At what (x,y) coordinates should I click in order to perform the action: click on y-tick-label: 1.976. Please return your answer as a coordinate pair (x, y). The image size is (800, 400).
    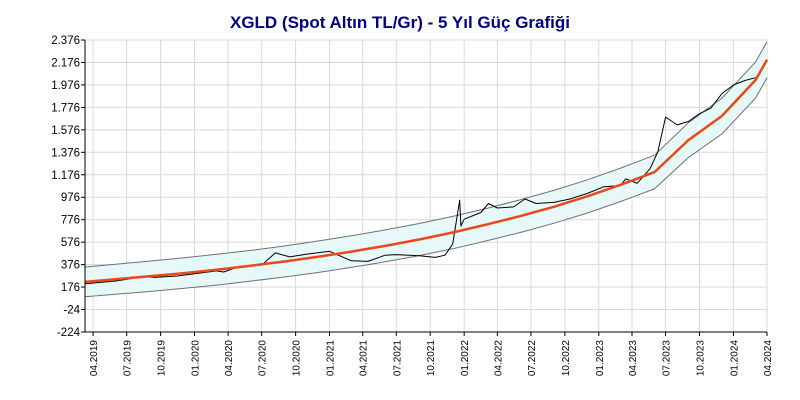
    Looking at the image, I should click on (65, 86).